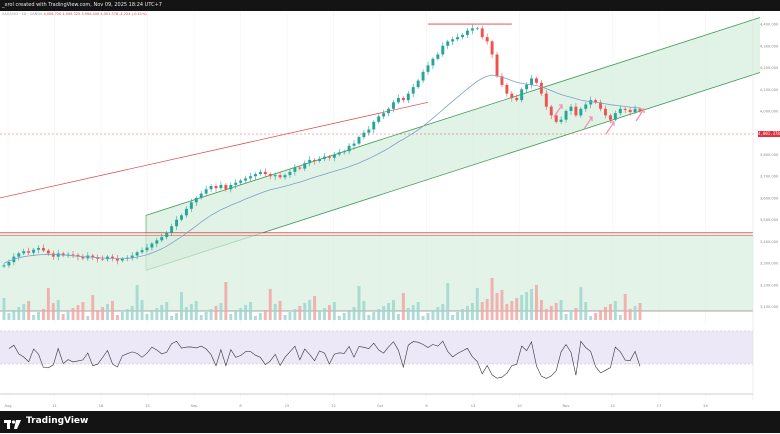 Image resolution: width=780 pixels, height=434 pixels. Describe the element at coordinates (380, 406) in the screenshot. I see `time-tick-label: Oct` at that location.